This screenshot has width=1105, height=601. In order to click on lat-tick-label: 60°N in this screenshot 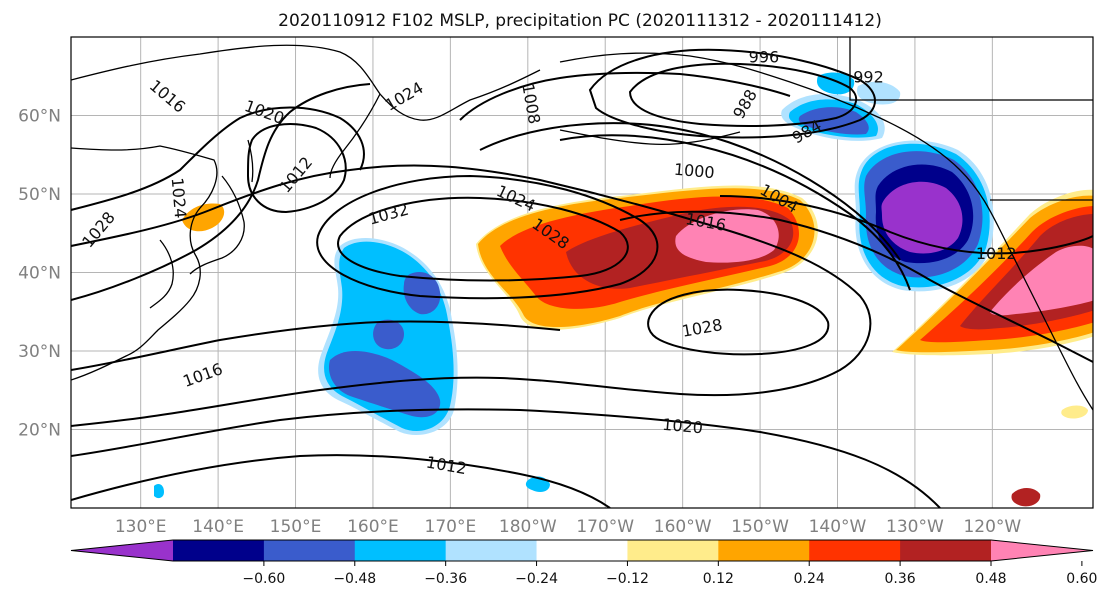, I will do `click(39, 117)`.